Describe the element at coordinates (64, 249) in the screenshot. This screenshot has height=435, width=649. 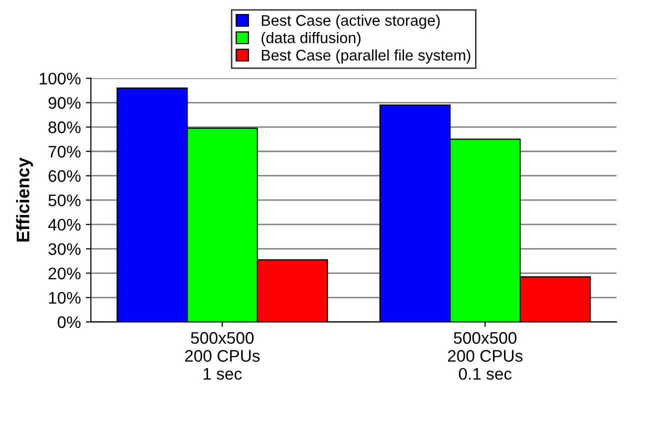
I see `y-tick-label: 30%` at that location.